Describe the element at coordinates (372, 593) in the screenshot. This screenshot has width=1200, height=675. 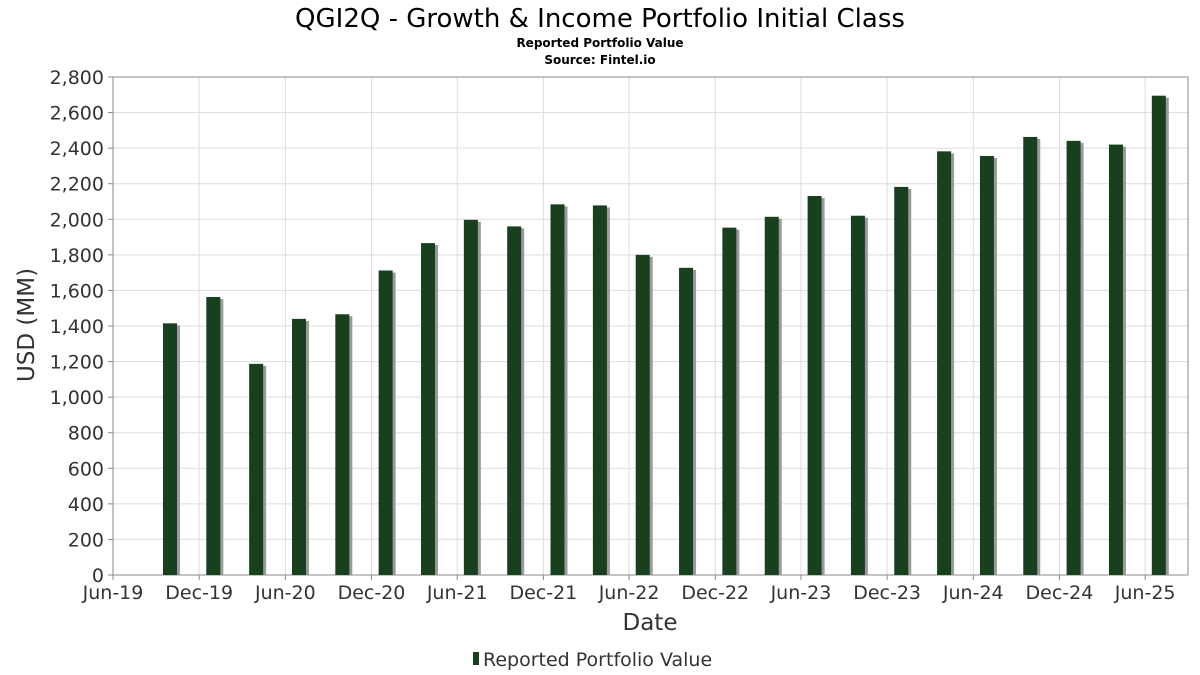
I see `x-tick-label: Dec-20` at that location.